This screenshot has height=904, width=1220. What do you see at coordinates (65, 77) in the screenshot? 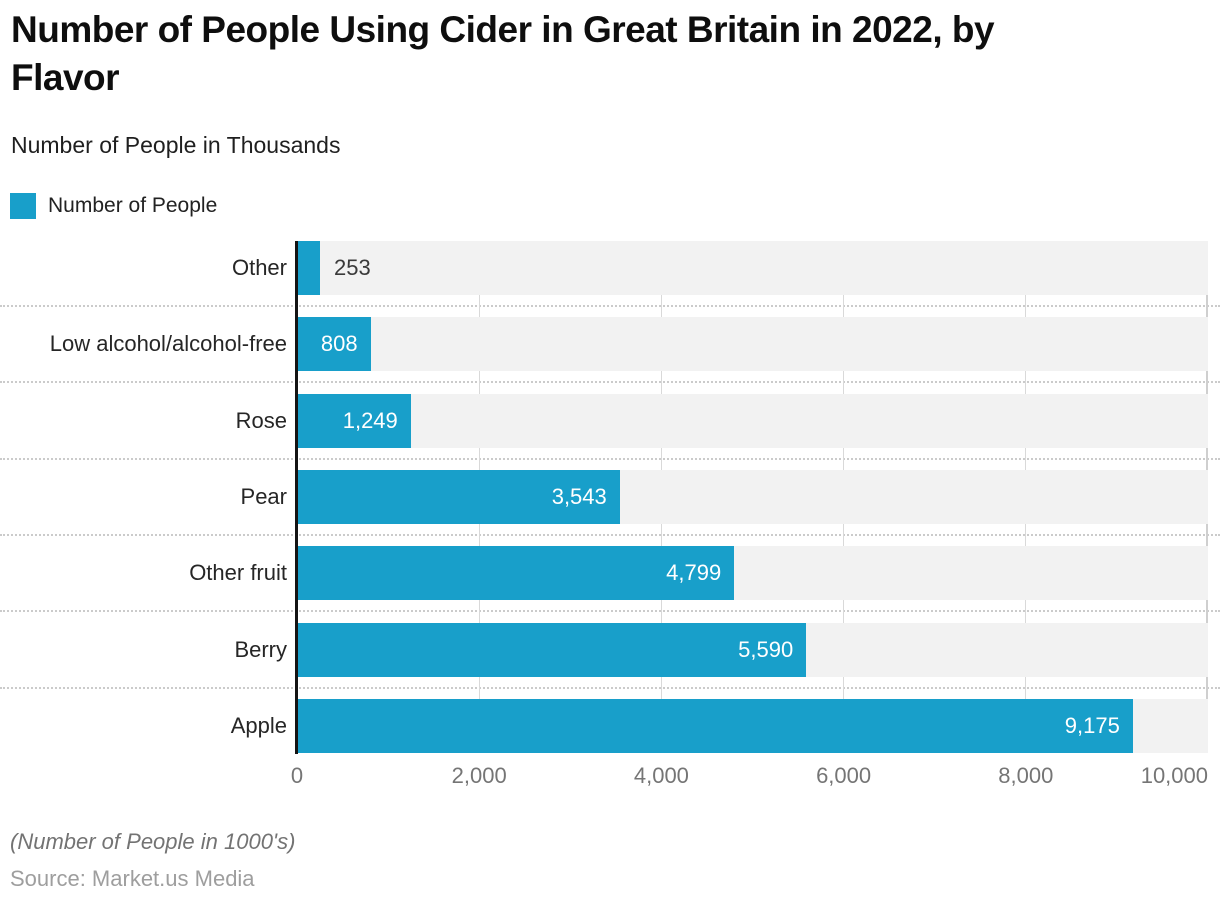
I see `chart-title-line-2: Flavor` at bounding box center [65, 77].